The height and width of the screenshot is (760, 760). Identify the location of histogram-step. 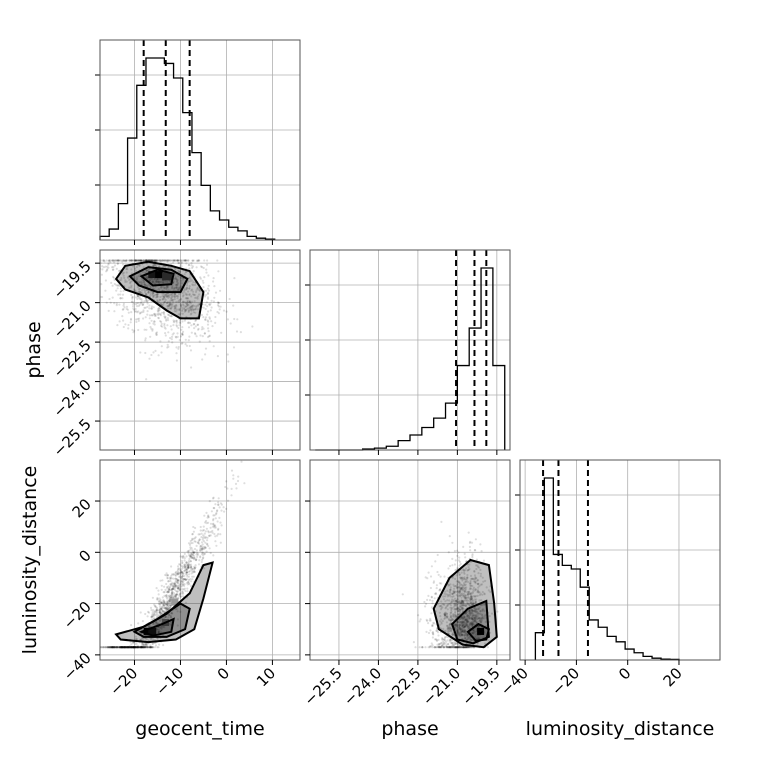
(187, 148).